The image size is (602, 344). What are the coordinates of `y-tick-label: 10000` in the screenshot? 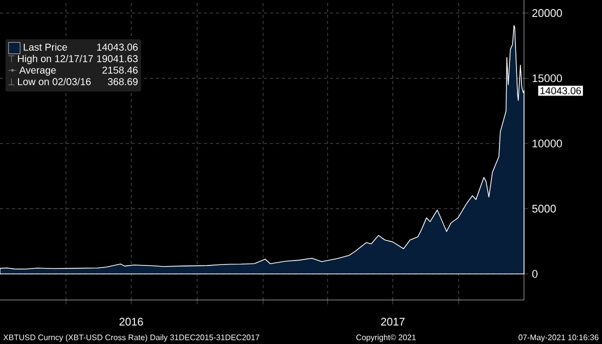 It's located at (547, 144).